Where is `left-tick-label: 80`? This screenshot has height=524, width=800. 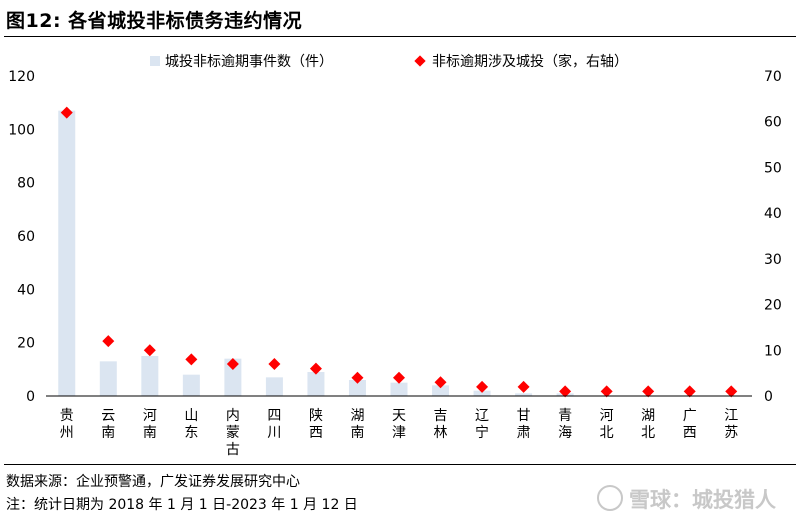
left-tick-label: 80 is located at coordinates (26, 184).